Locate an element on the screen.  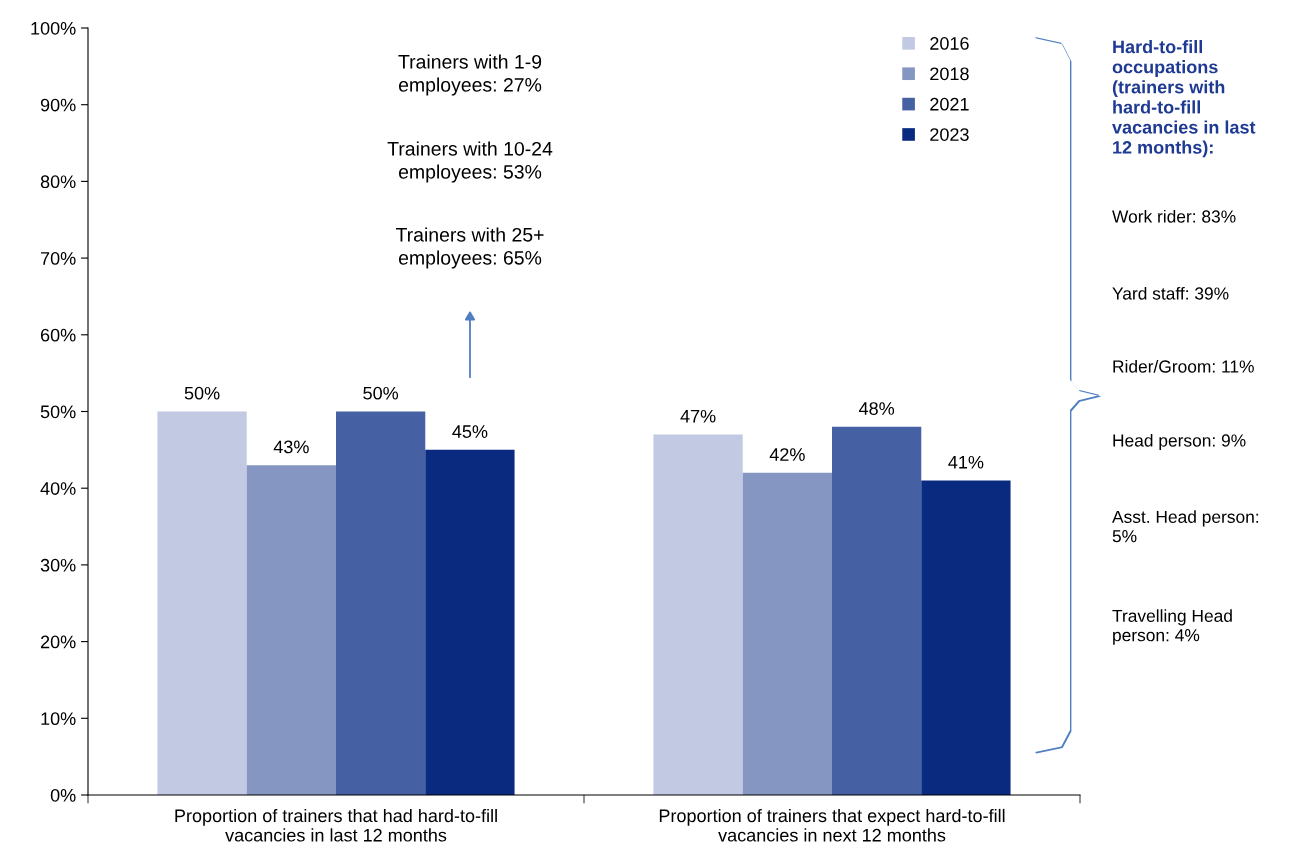
data-label: 41% is located at coordinates (966, 462).